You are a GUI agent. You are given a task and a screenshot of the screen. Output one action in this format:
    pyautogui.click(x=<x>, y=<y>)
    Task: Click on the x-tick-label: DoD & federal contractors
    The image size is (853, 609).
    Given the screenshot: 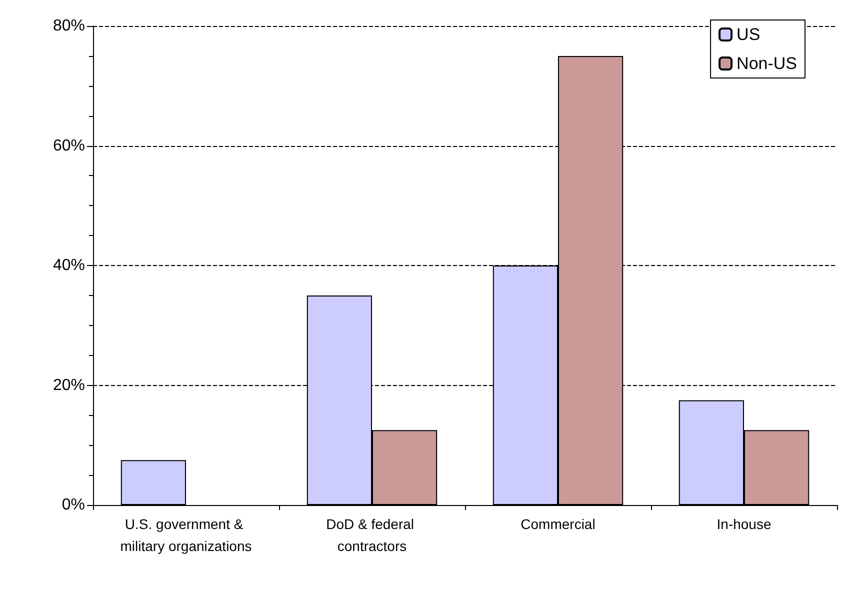 What is the action you would take?
    pyautogui.click(x=372, y=535)
    